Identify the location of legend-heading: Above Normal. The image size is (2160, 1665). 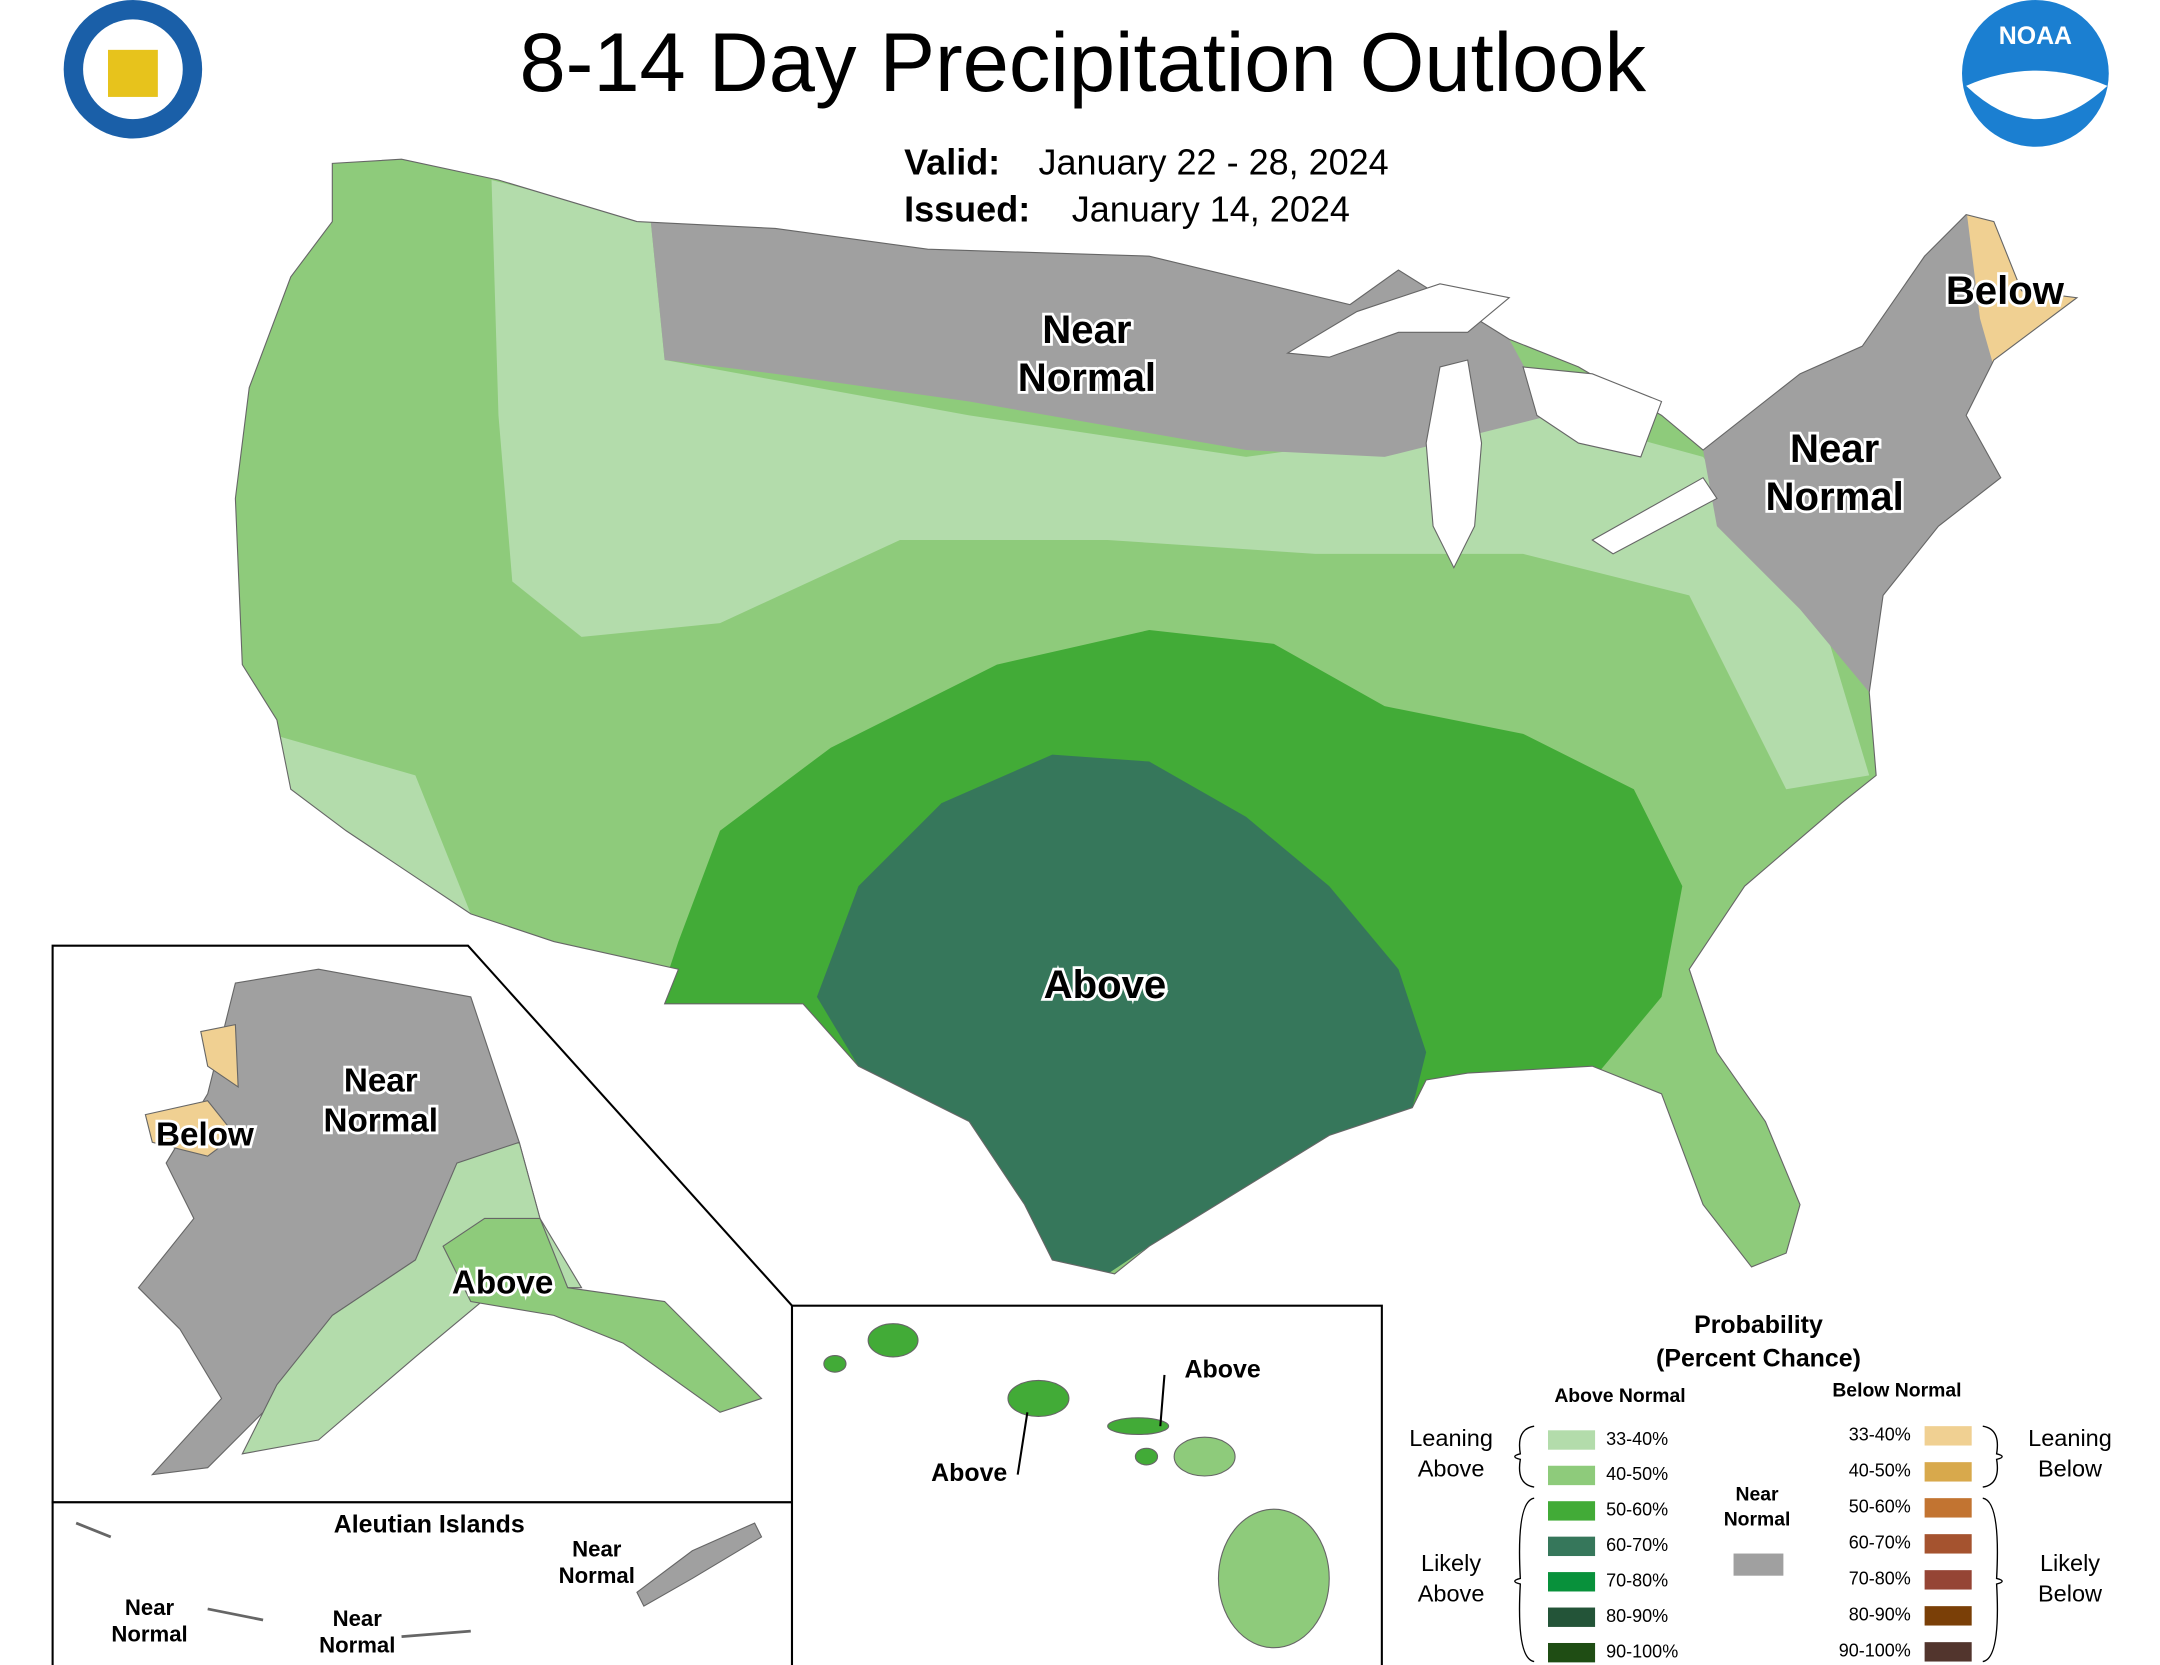
(1619, 1396).